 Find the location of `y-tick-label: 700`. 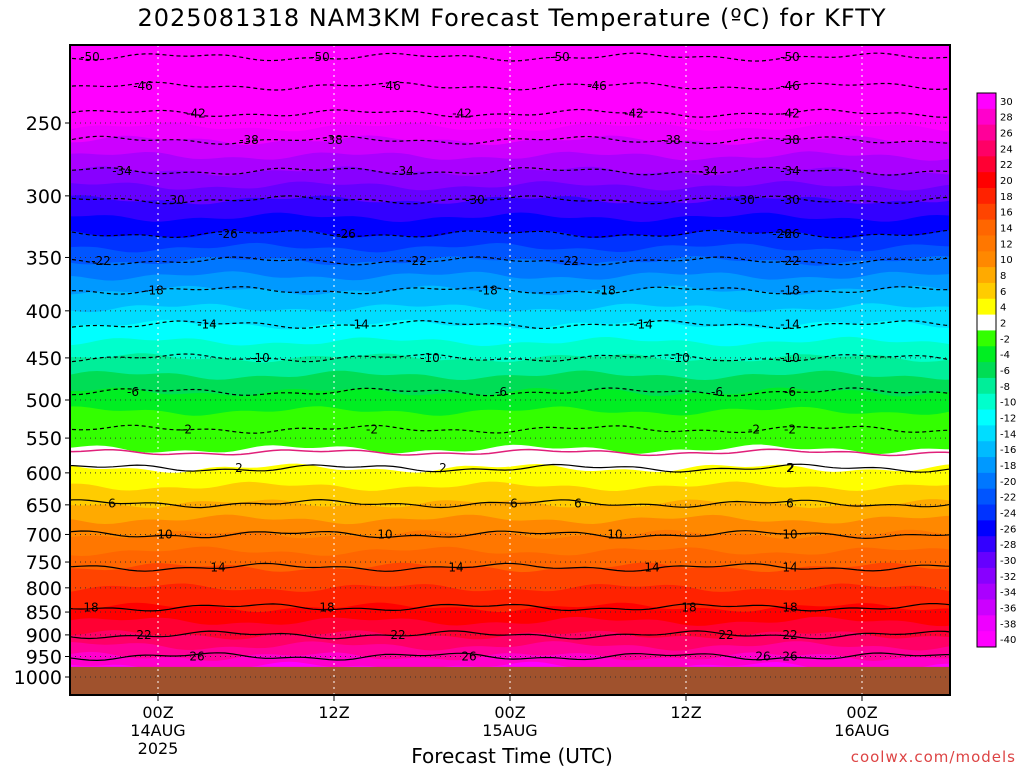

y-tick-label: 700 is located at coordinates (44, 535).